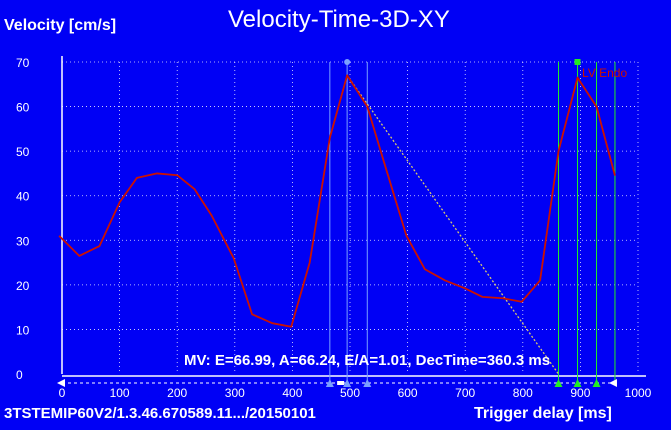  What do you see at coordinates (339, 19) in the screenshot?
I see `chart-title: Velocity-Time-3D-XY` at bounding box center [339, 19].